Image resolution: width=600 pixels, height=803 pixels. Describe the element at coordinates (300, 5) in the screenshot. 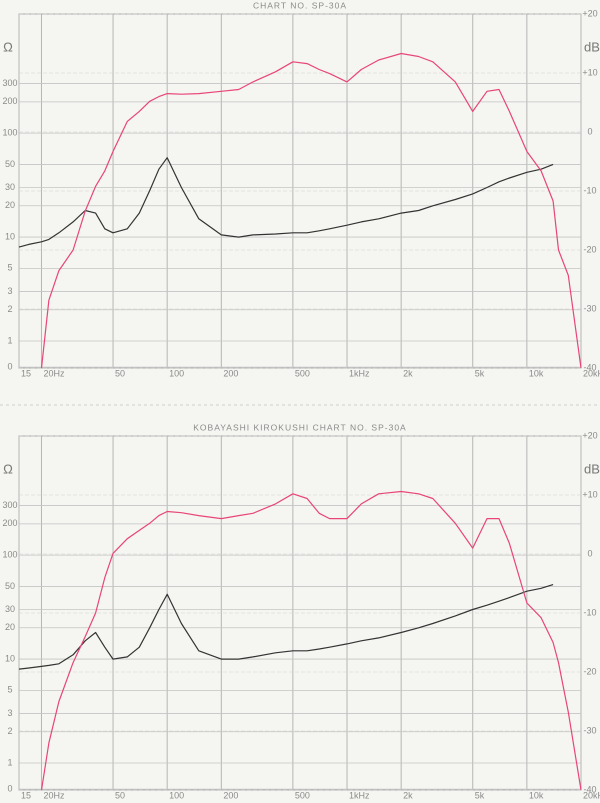

I see `chart-title: CHART NO. SP-30A` at that location.